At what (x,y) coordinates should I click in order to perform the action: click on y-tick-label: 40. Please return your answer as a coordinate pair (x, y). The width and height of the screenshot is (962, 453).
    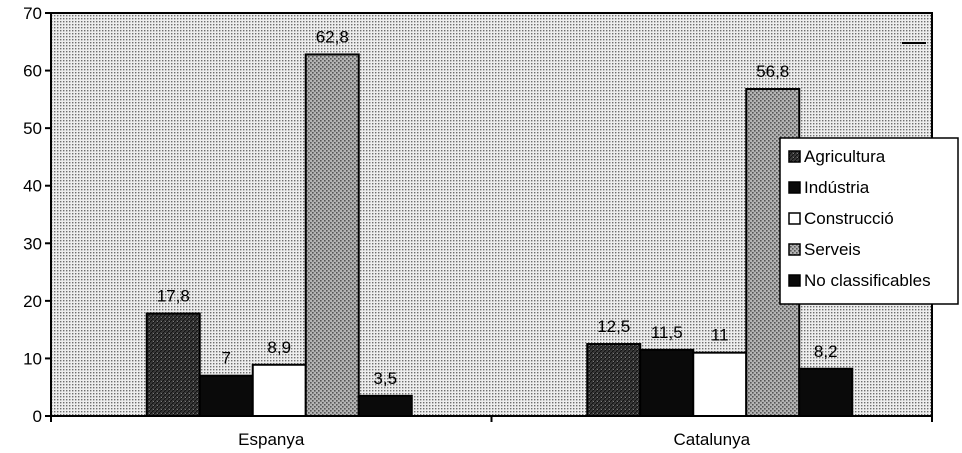
    Looking at the image, I should click on (32, 186).